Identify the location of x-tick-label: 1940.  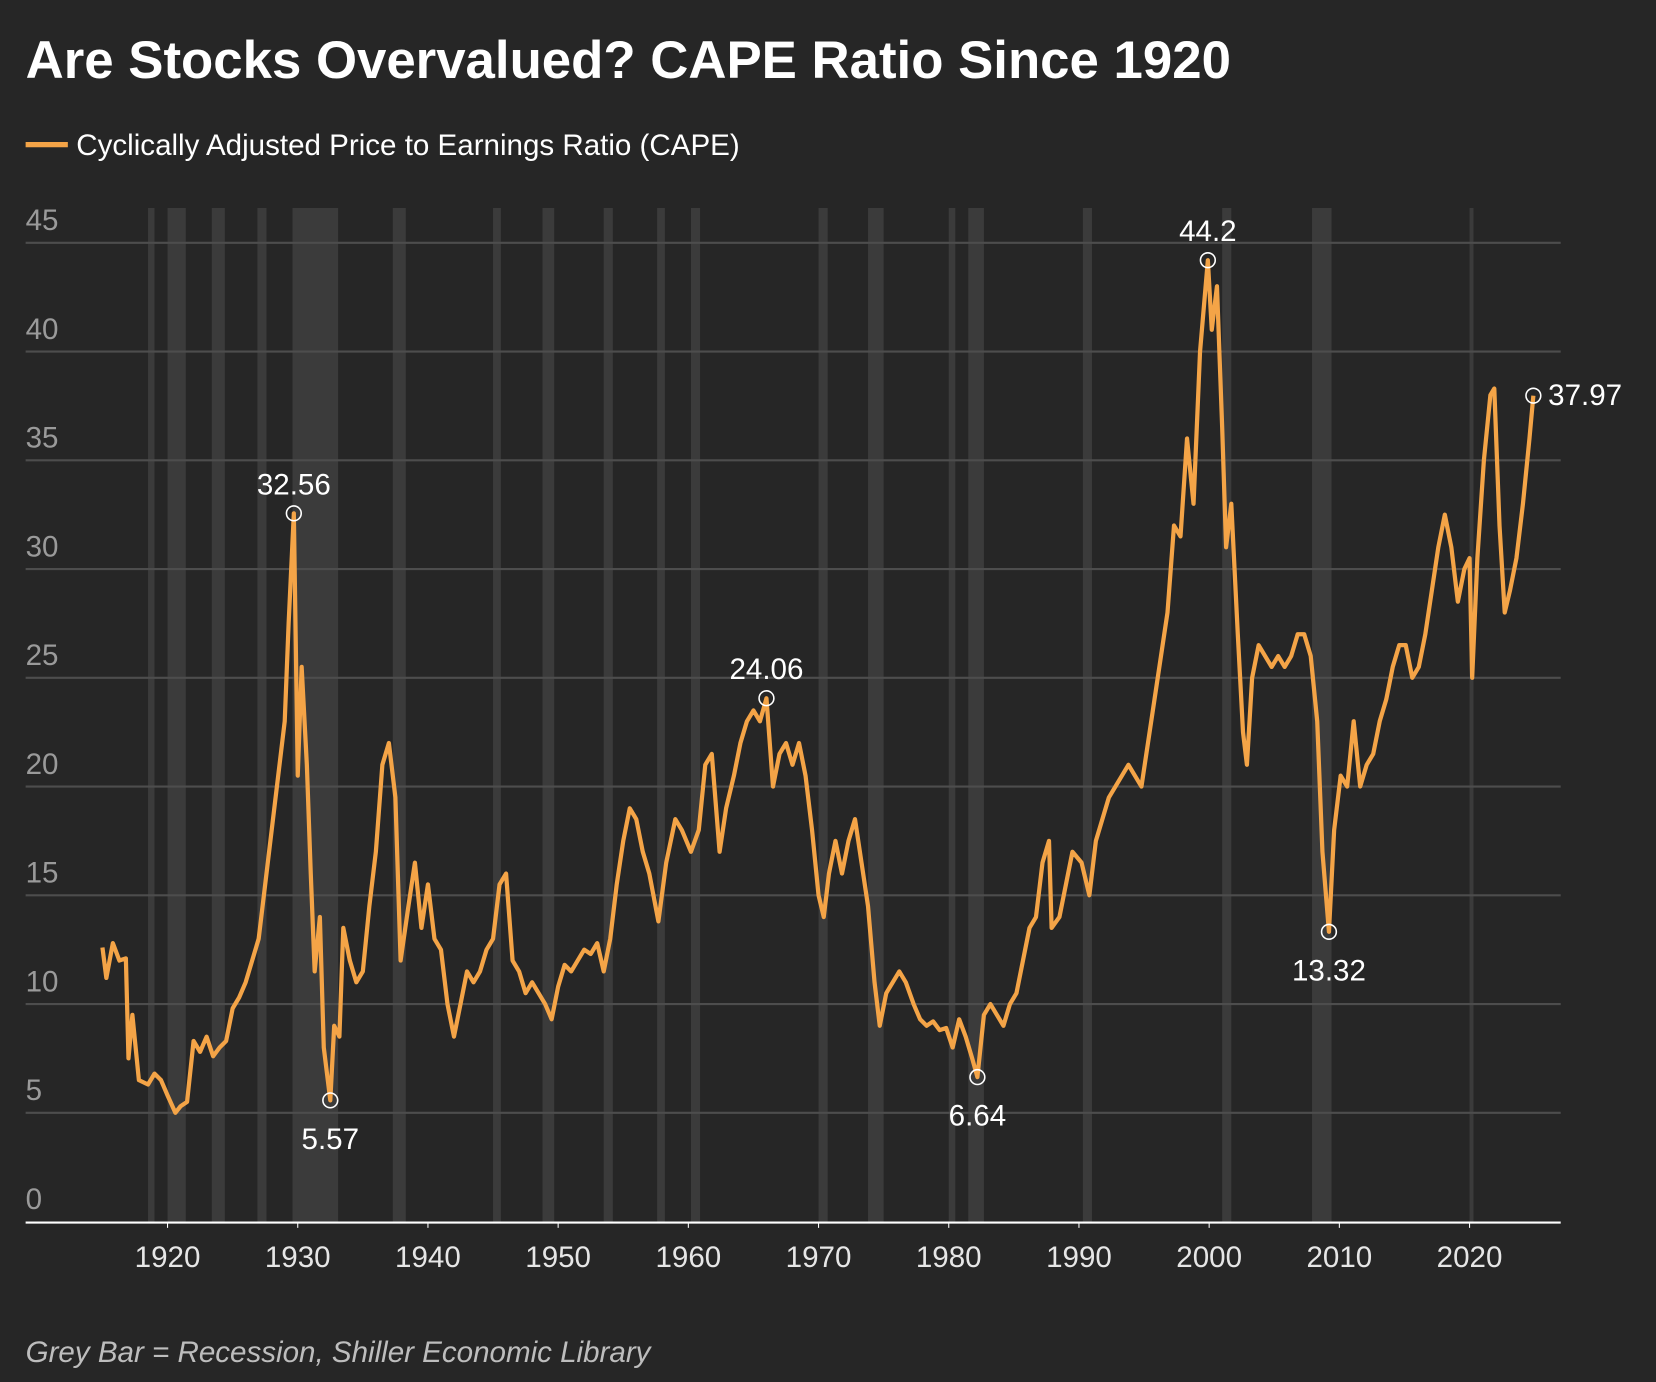
(428, 1257).